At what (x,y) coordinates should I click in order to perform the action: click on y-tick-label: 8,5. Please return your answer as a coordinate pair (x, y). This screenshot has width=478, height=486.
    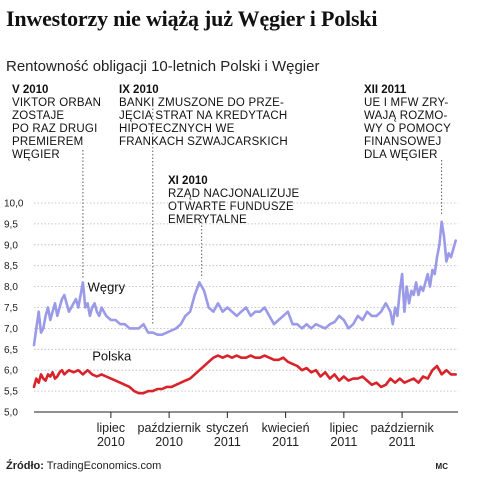
    Looking at the image, I should click on (11, 266).